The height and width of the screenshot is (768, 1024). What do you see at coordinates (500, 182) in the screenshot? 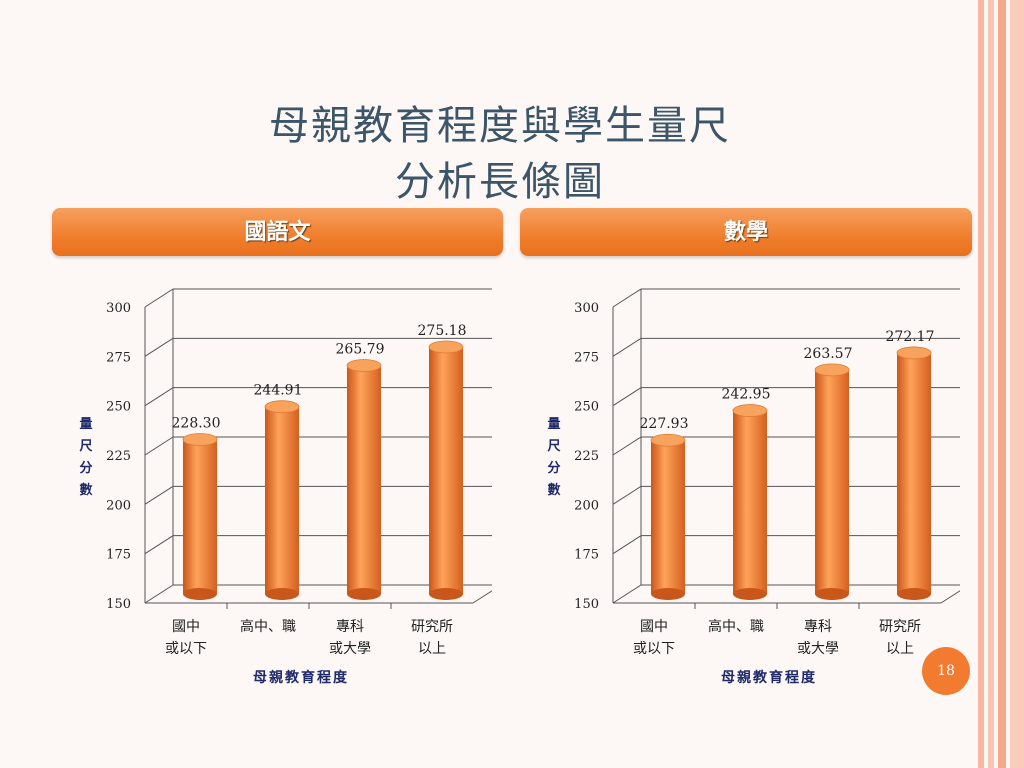
I see `title-line-2: 分析長條圖` at bounding box center [500, 182].